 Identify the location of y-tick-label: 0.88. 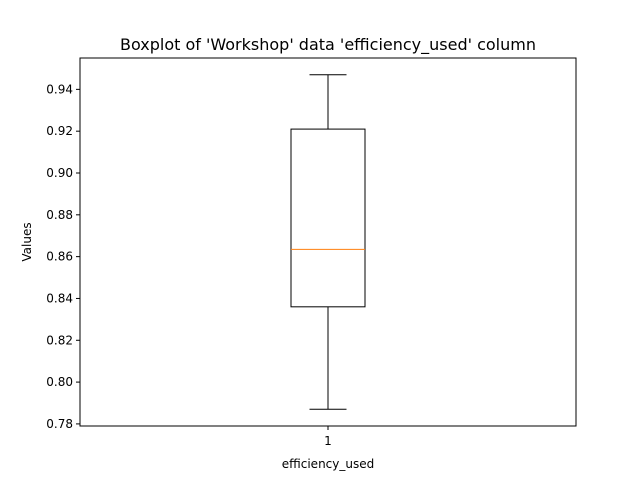
(59, 215).